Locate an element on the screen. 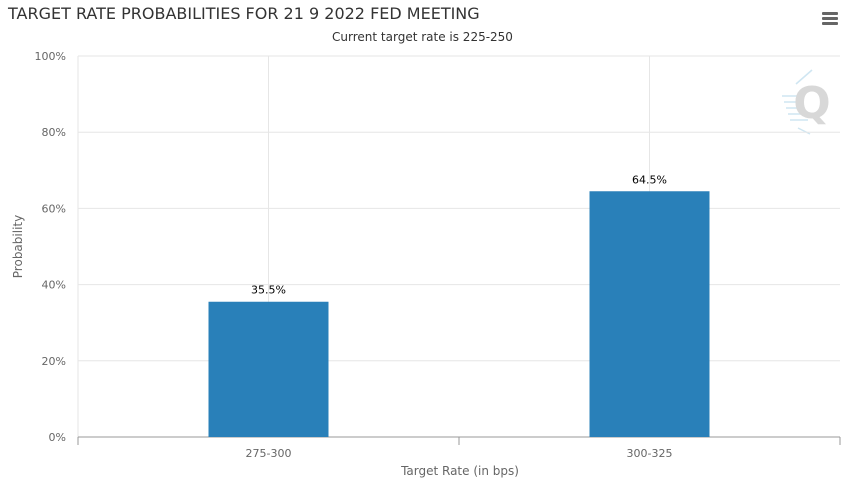  y-tick-label: 40% is located at coordinates (54, 285).